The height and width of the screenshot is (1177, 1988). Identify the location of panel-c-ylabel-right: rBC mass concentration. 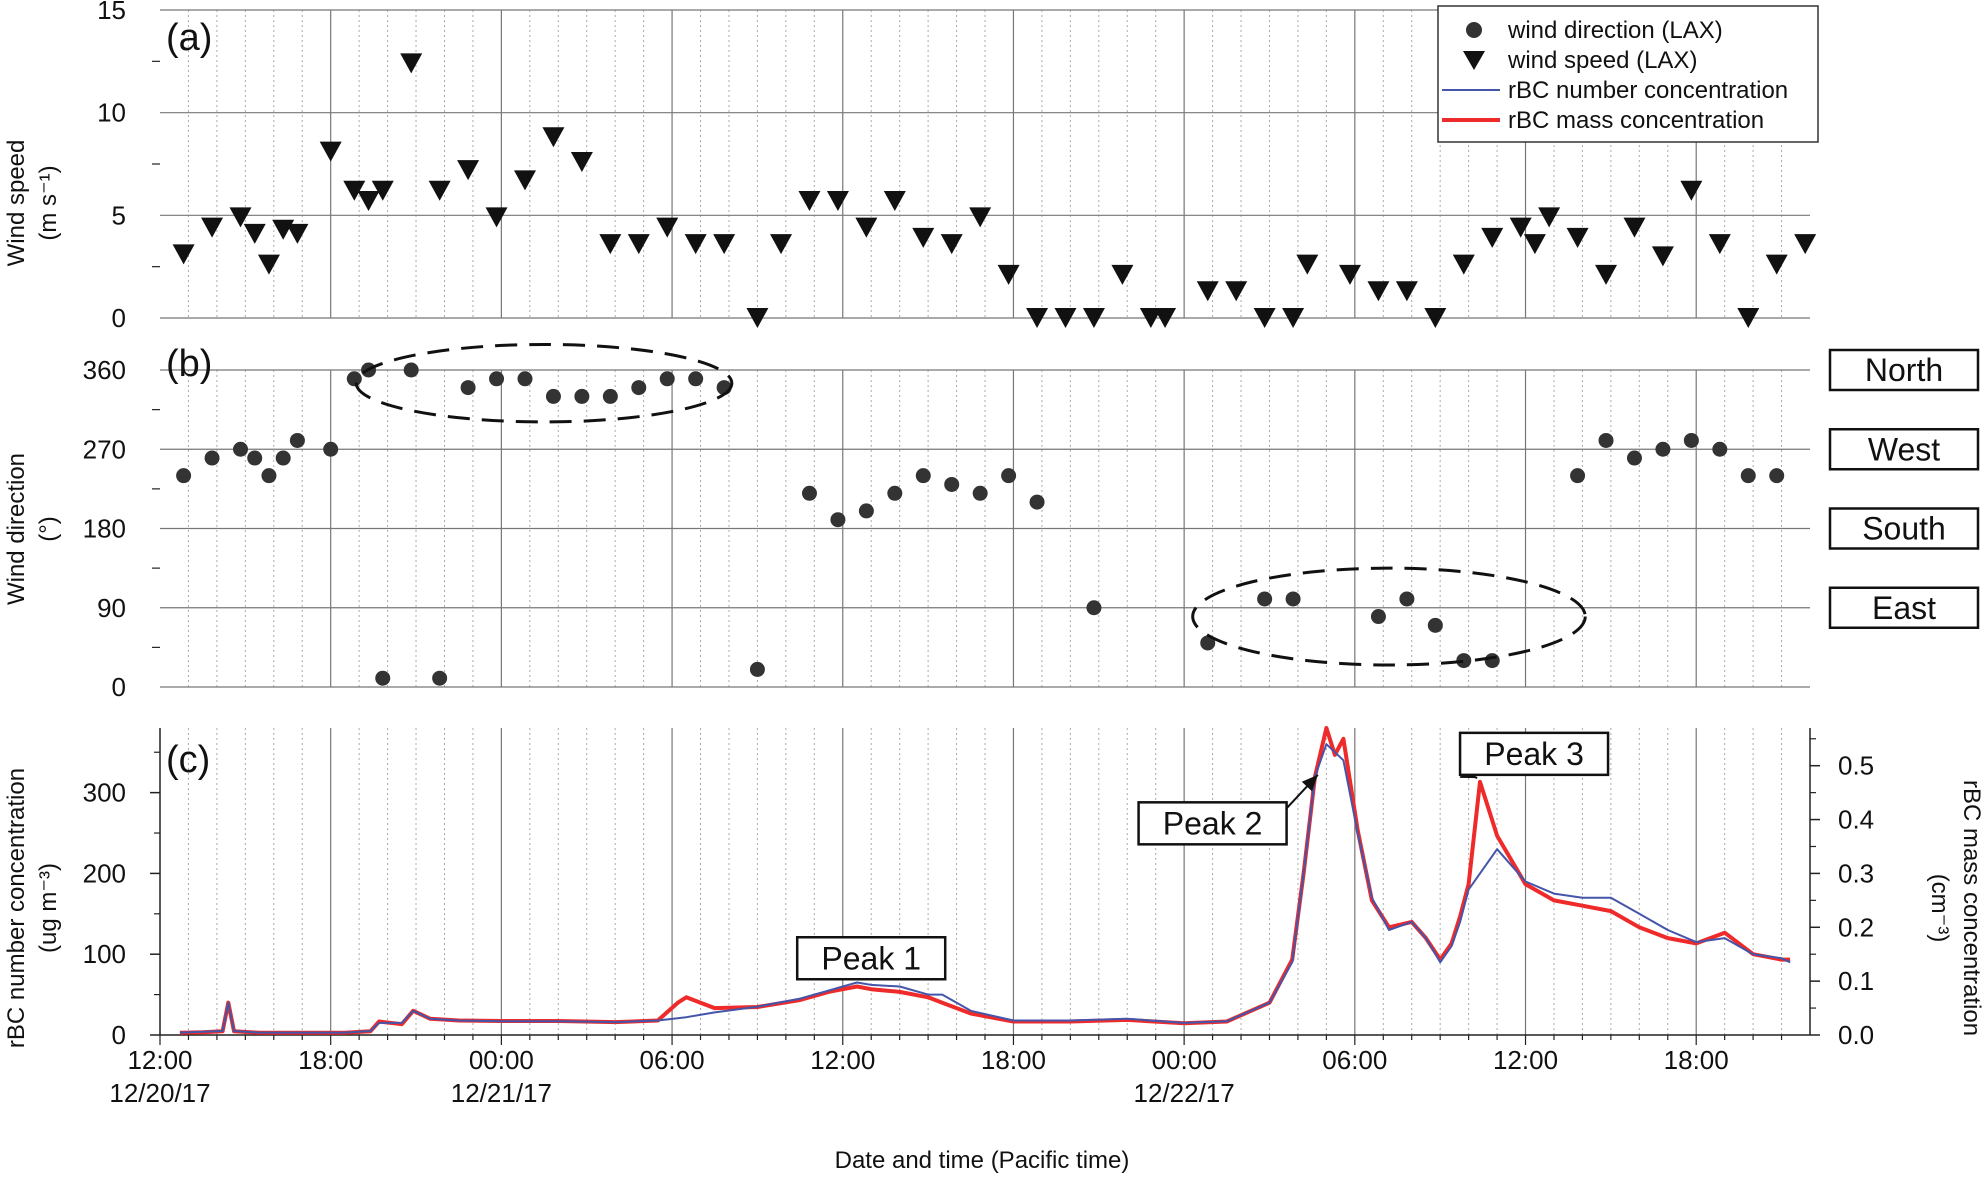
(1971, 908).